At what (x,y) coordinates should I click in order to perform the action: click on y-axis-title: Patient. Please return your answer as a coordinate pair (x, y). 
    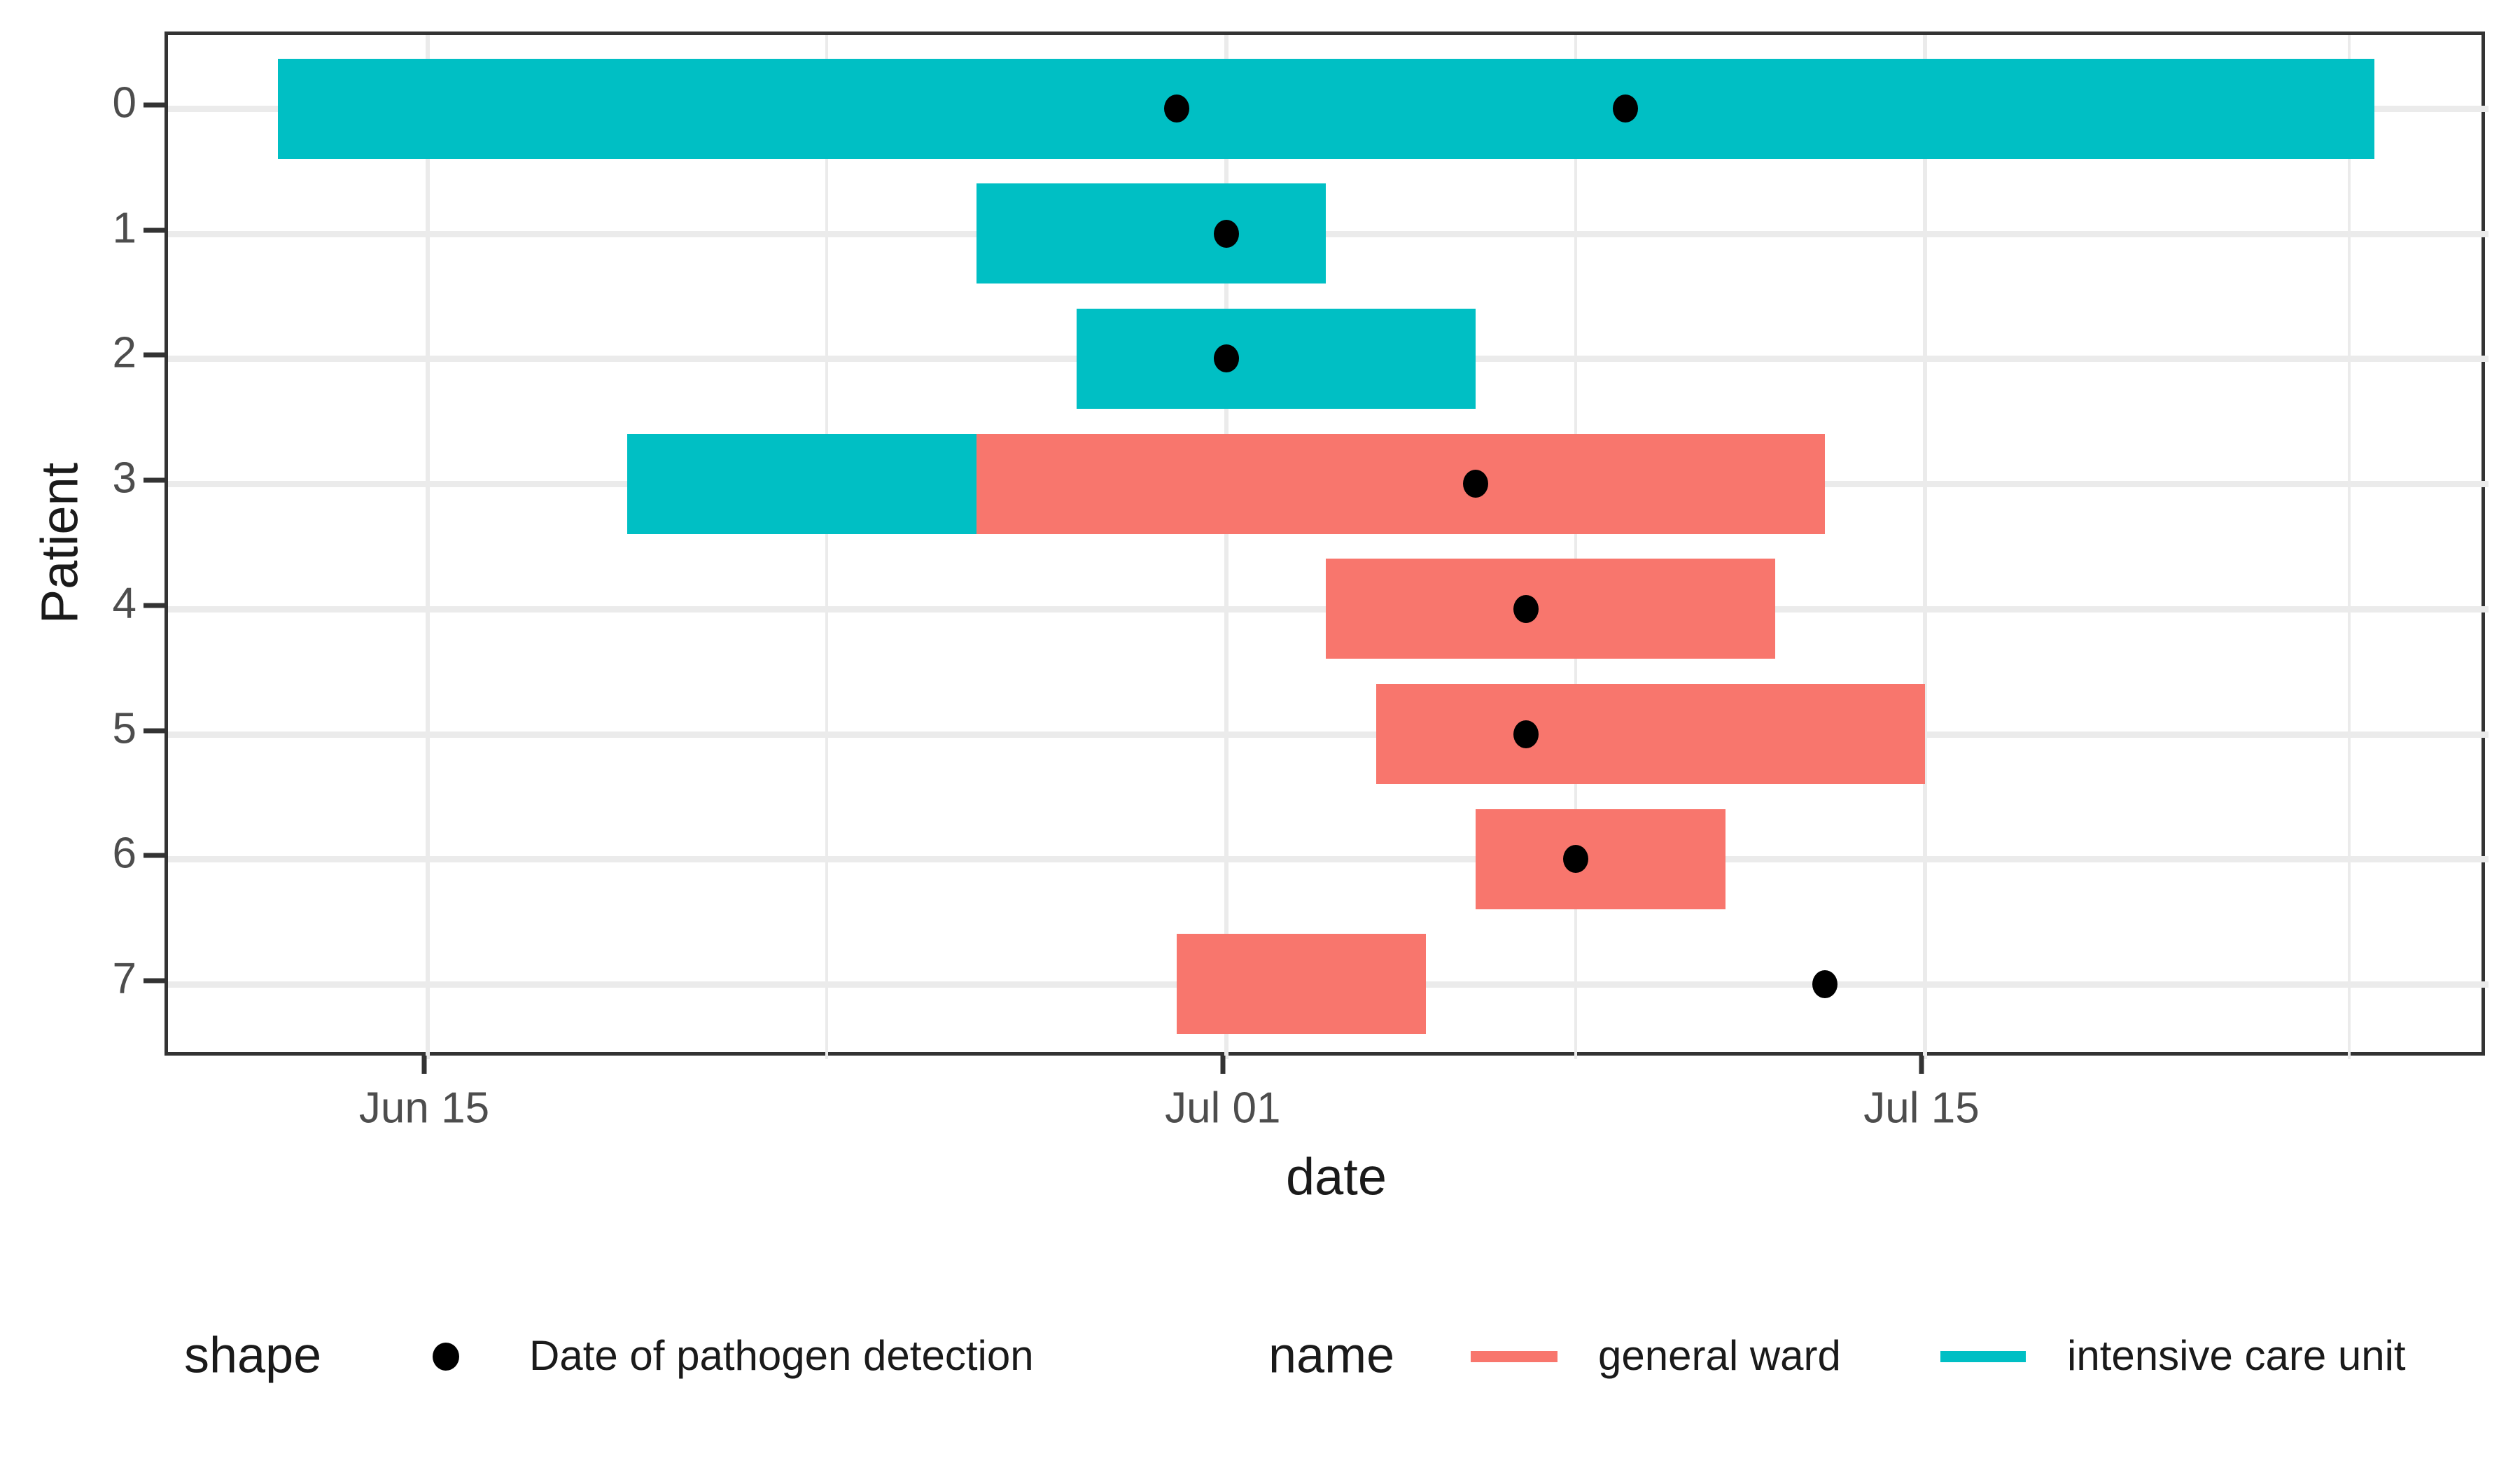
    Looking at the image, I should click on (59, 543).